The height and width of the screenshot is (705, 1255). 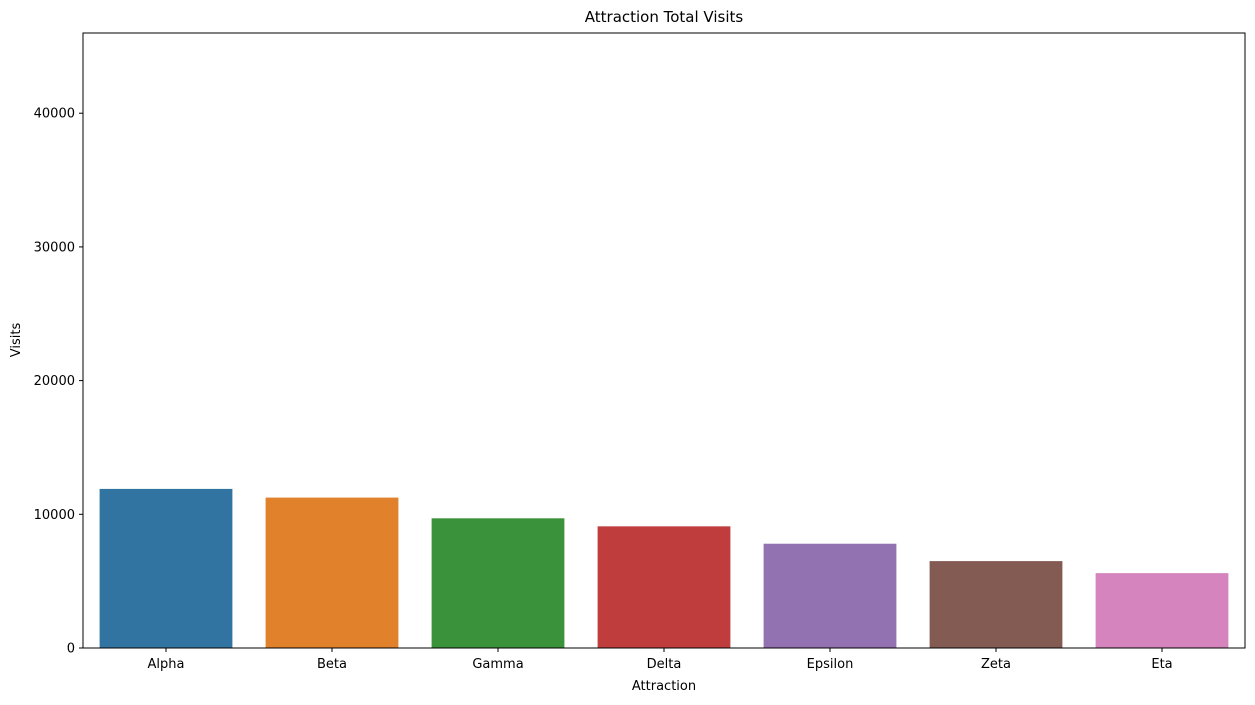 I want to click on x-tick-label: Epsilon, so click(x=830, y=664).